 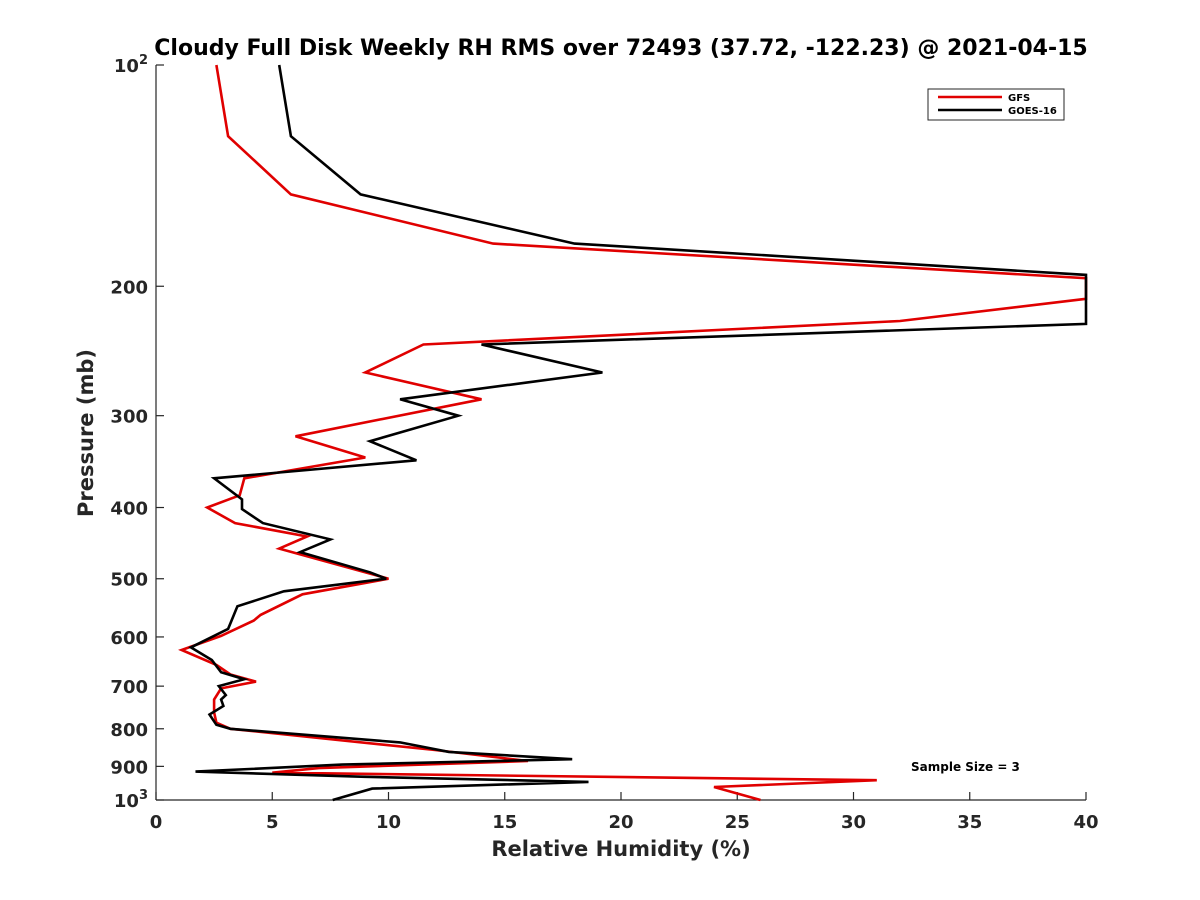 What do you see at coordinates (137, 432) in the screenshot?
I see `y-ticks: 10² 200 300 400 500 600 700 800 900 10³` at bounding box center [137, 432].